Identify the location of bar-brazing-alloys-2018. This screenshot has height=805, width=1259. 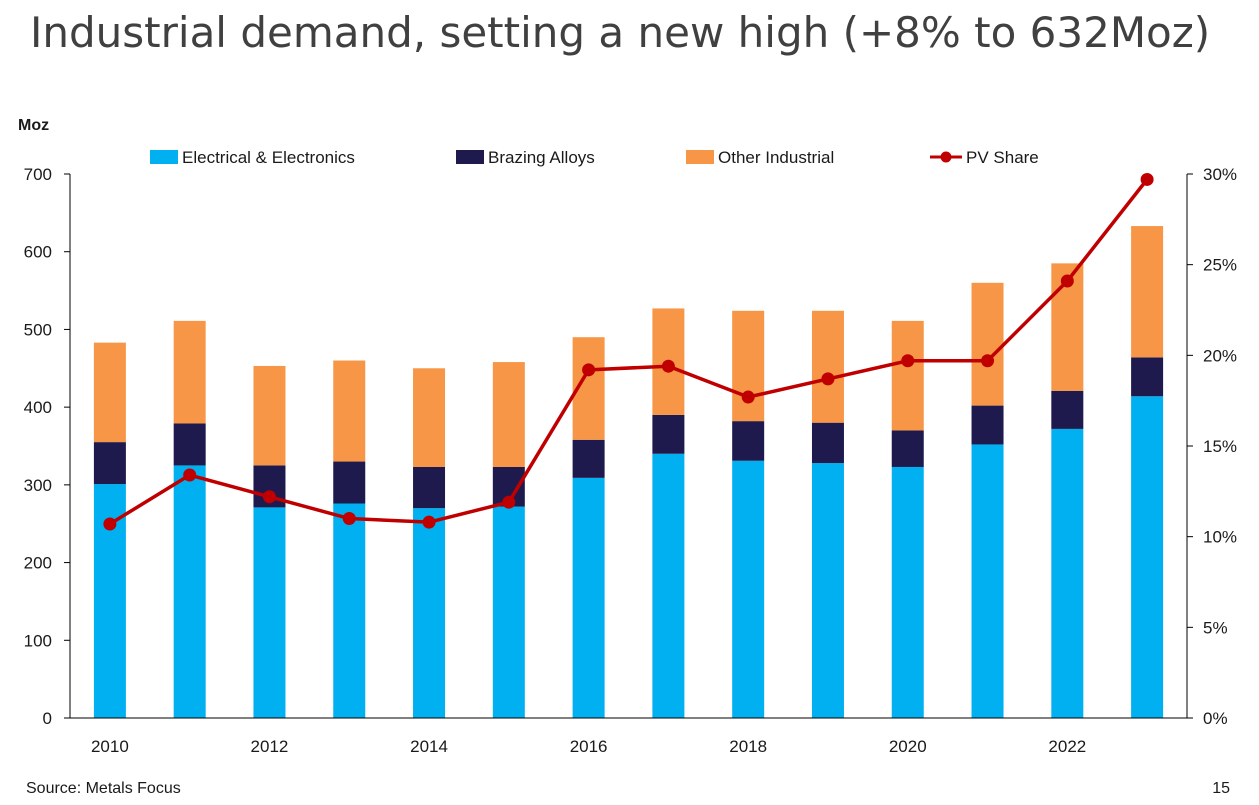
(748, 441).